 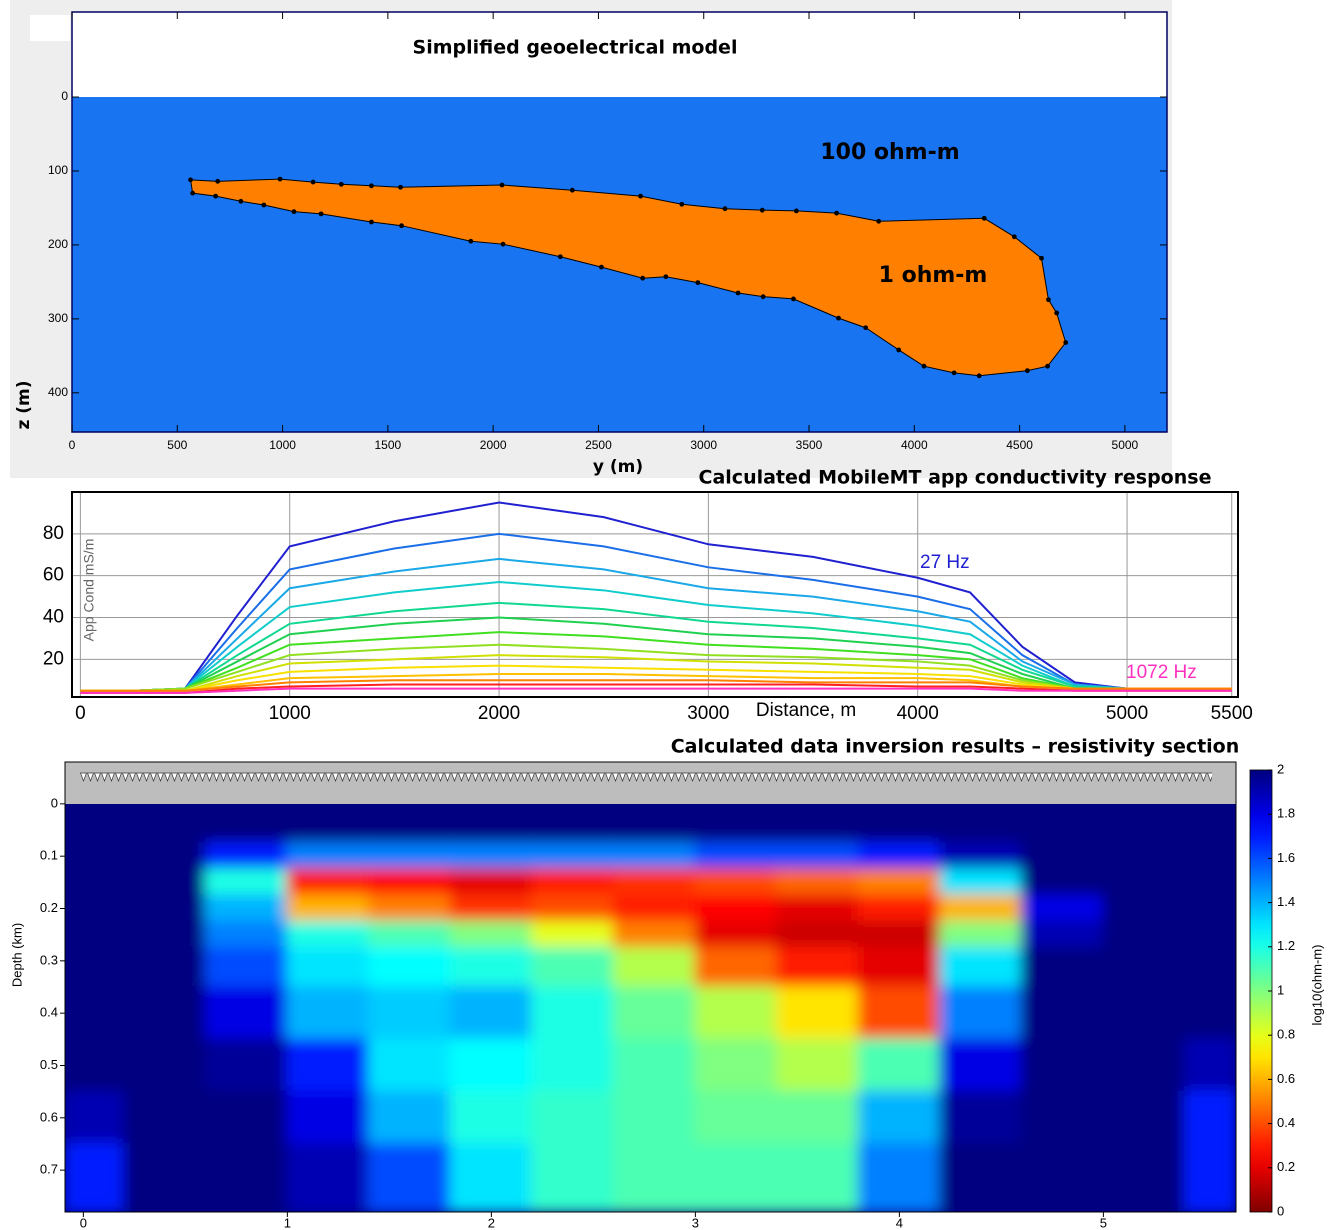 What do you see at coordinates (1280, 989) in the screenshot?
I see `colorbar-tick-label: 1` at bounding box center [1280, 989].